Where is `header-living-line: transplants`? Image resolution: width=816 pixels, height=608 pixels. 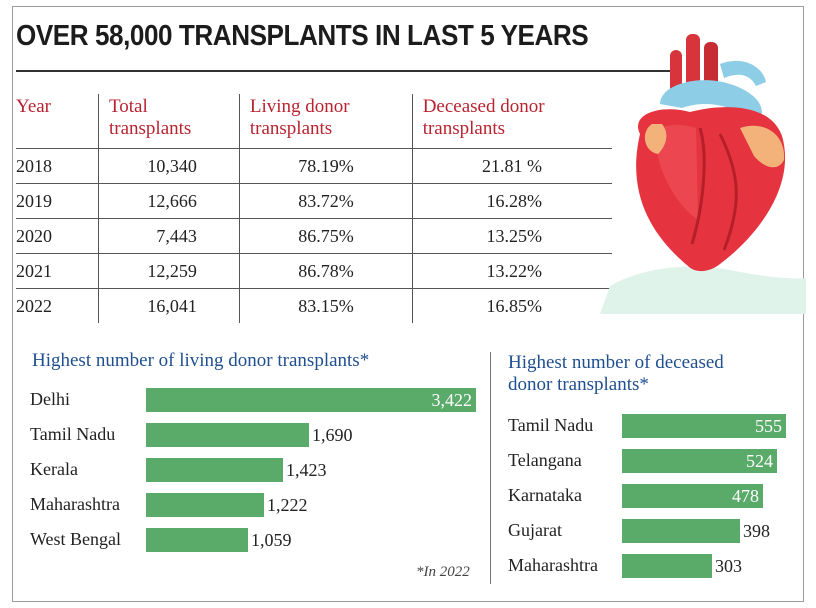 header-living-line: transplants is located at coordinates (291, 128).